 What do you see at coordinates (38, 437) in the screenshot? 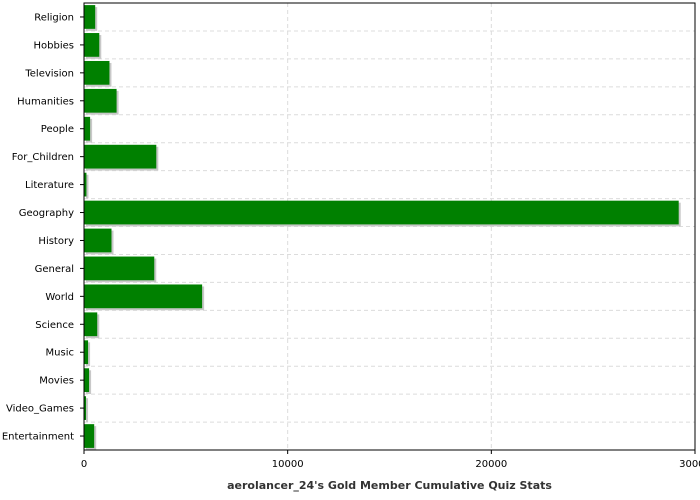
I see `category-label: Entertainment` at bounding box center [38, 437].